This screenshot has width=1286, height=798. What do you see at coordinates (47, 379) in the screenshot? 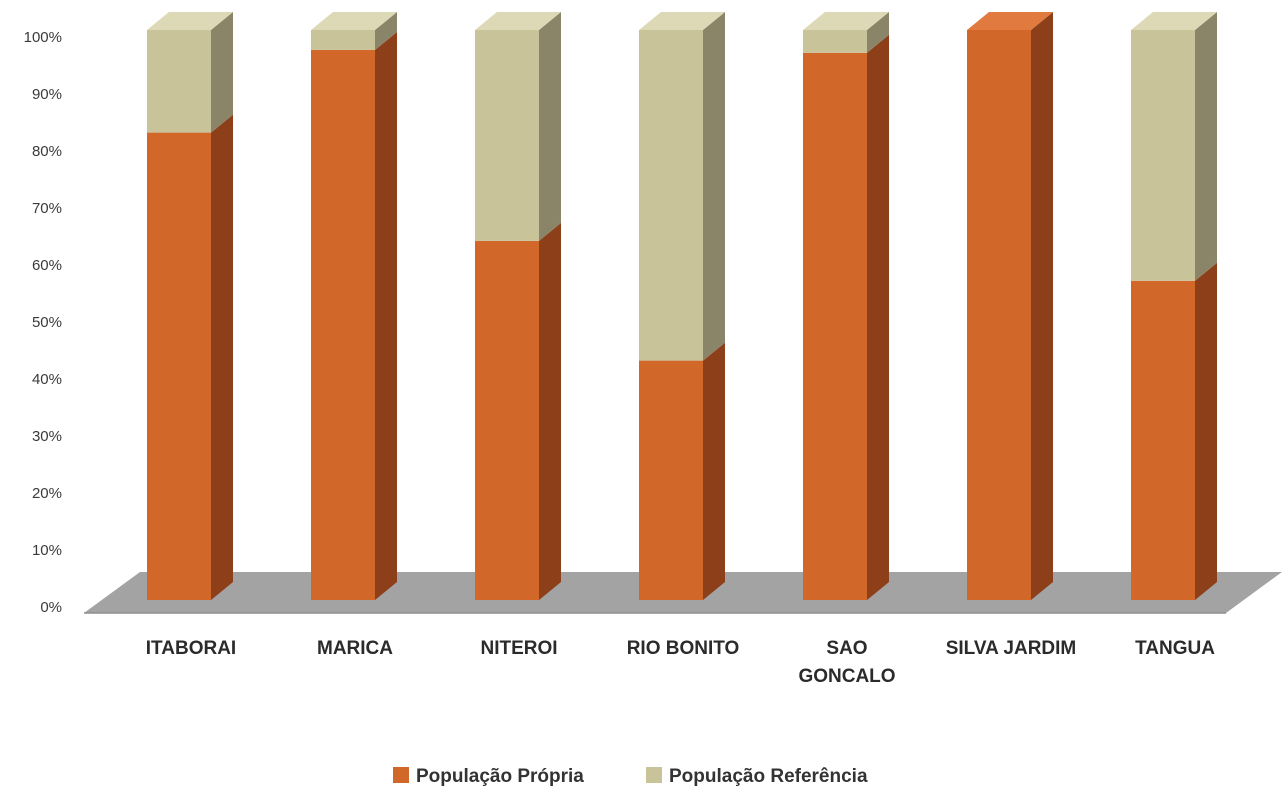
I see `y-tick-label: 40%` at bounding box center [47, 379].